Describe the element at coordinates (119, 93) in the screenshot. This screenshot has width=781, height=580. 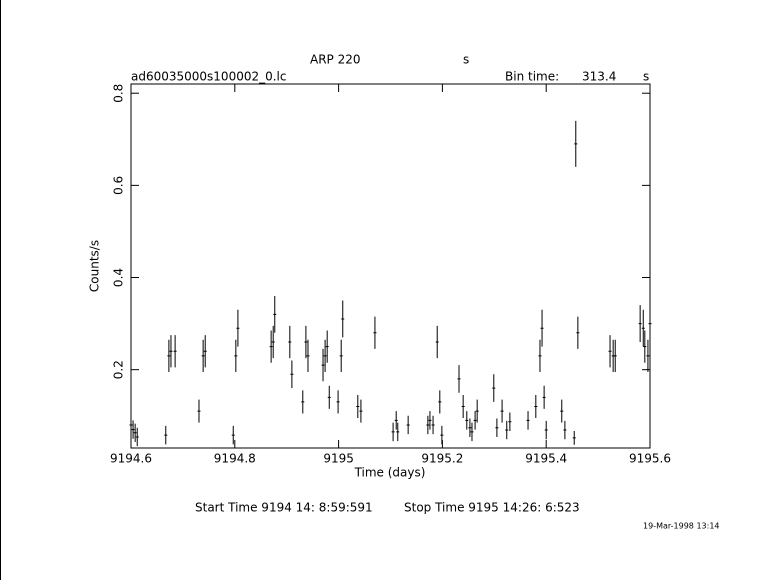
I see `y-tick-label: 0.8` at that location.